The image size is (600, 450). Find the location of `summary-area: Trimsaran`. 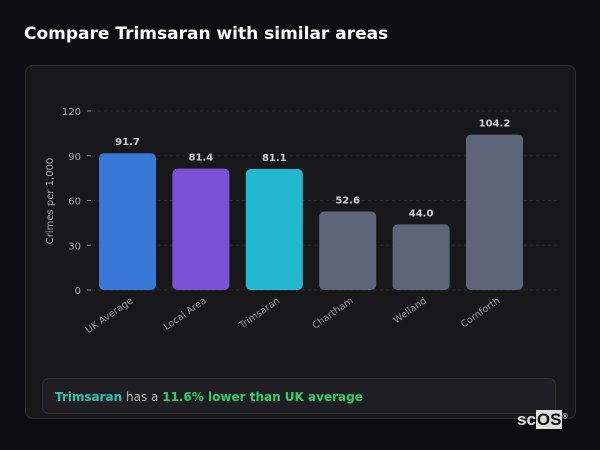

summary-area: Trimsaran is located at coordinates (89, 397).